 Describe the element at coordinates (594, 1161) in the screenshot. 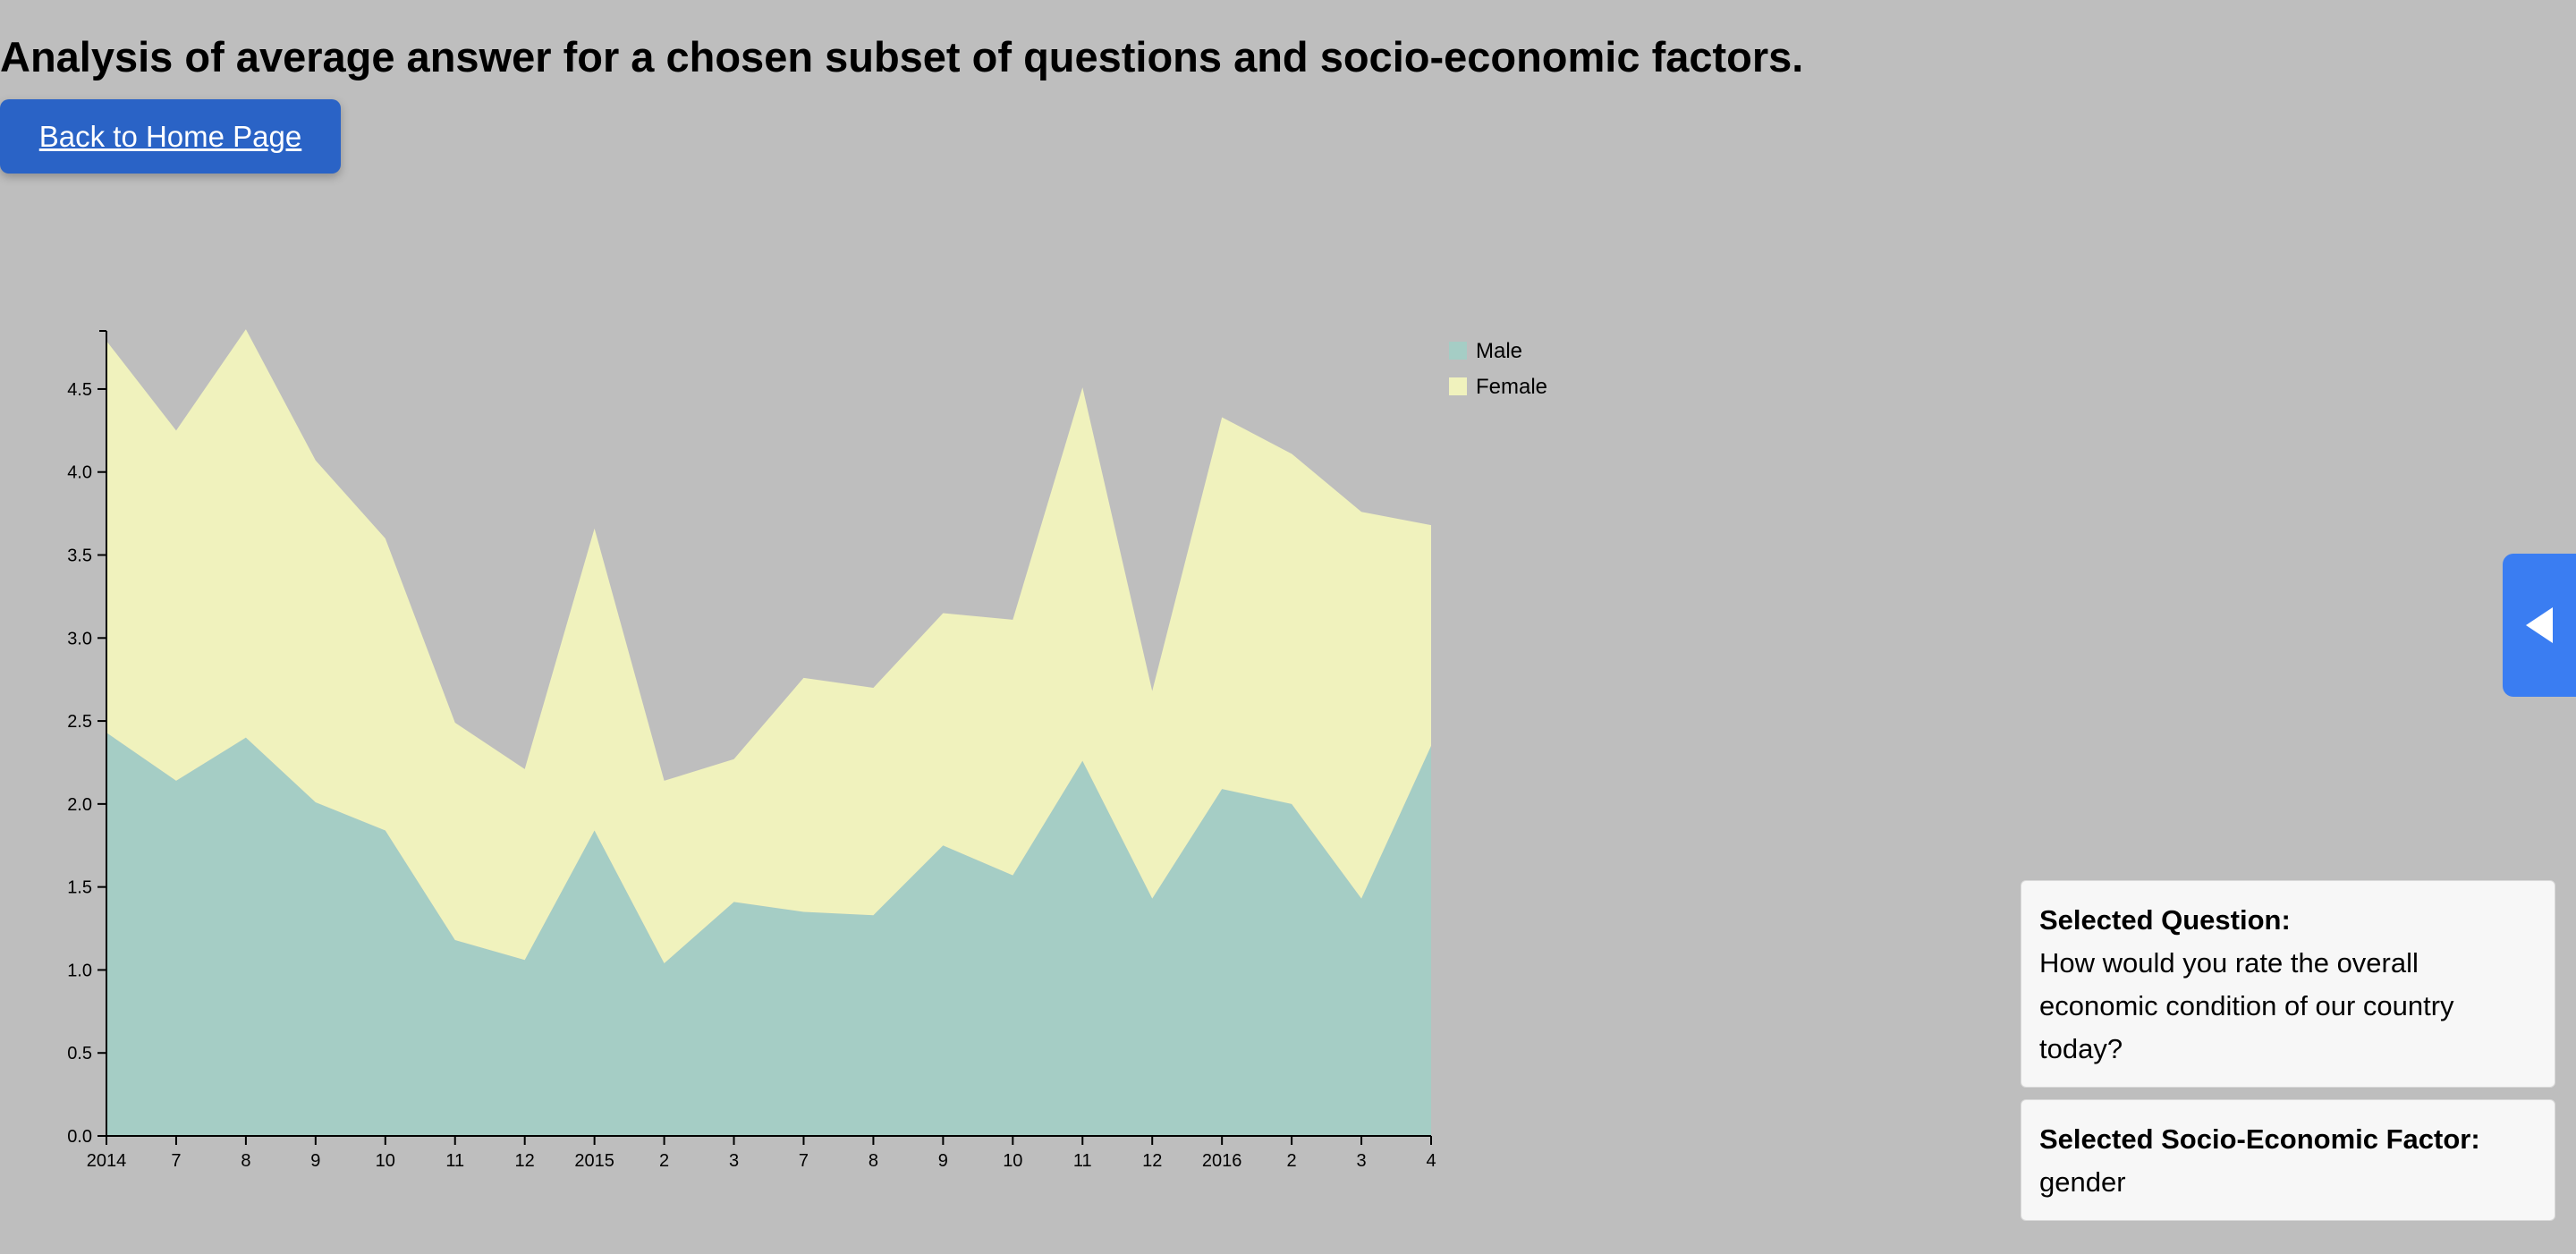

I see `x-tick-label: 2015` at that location.